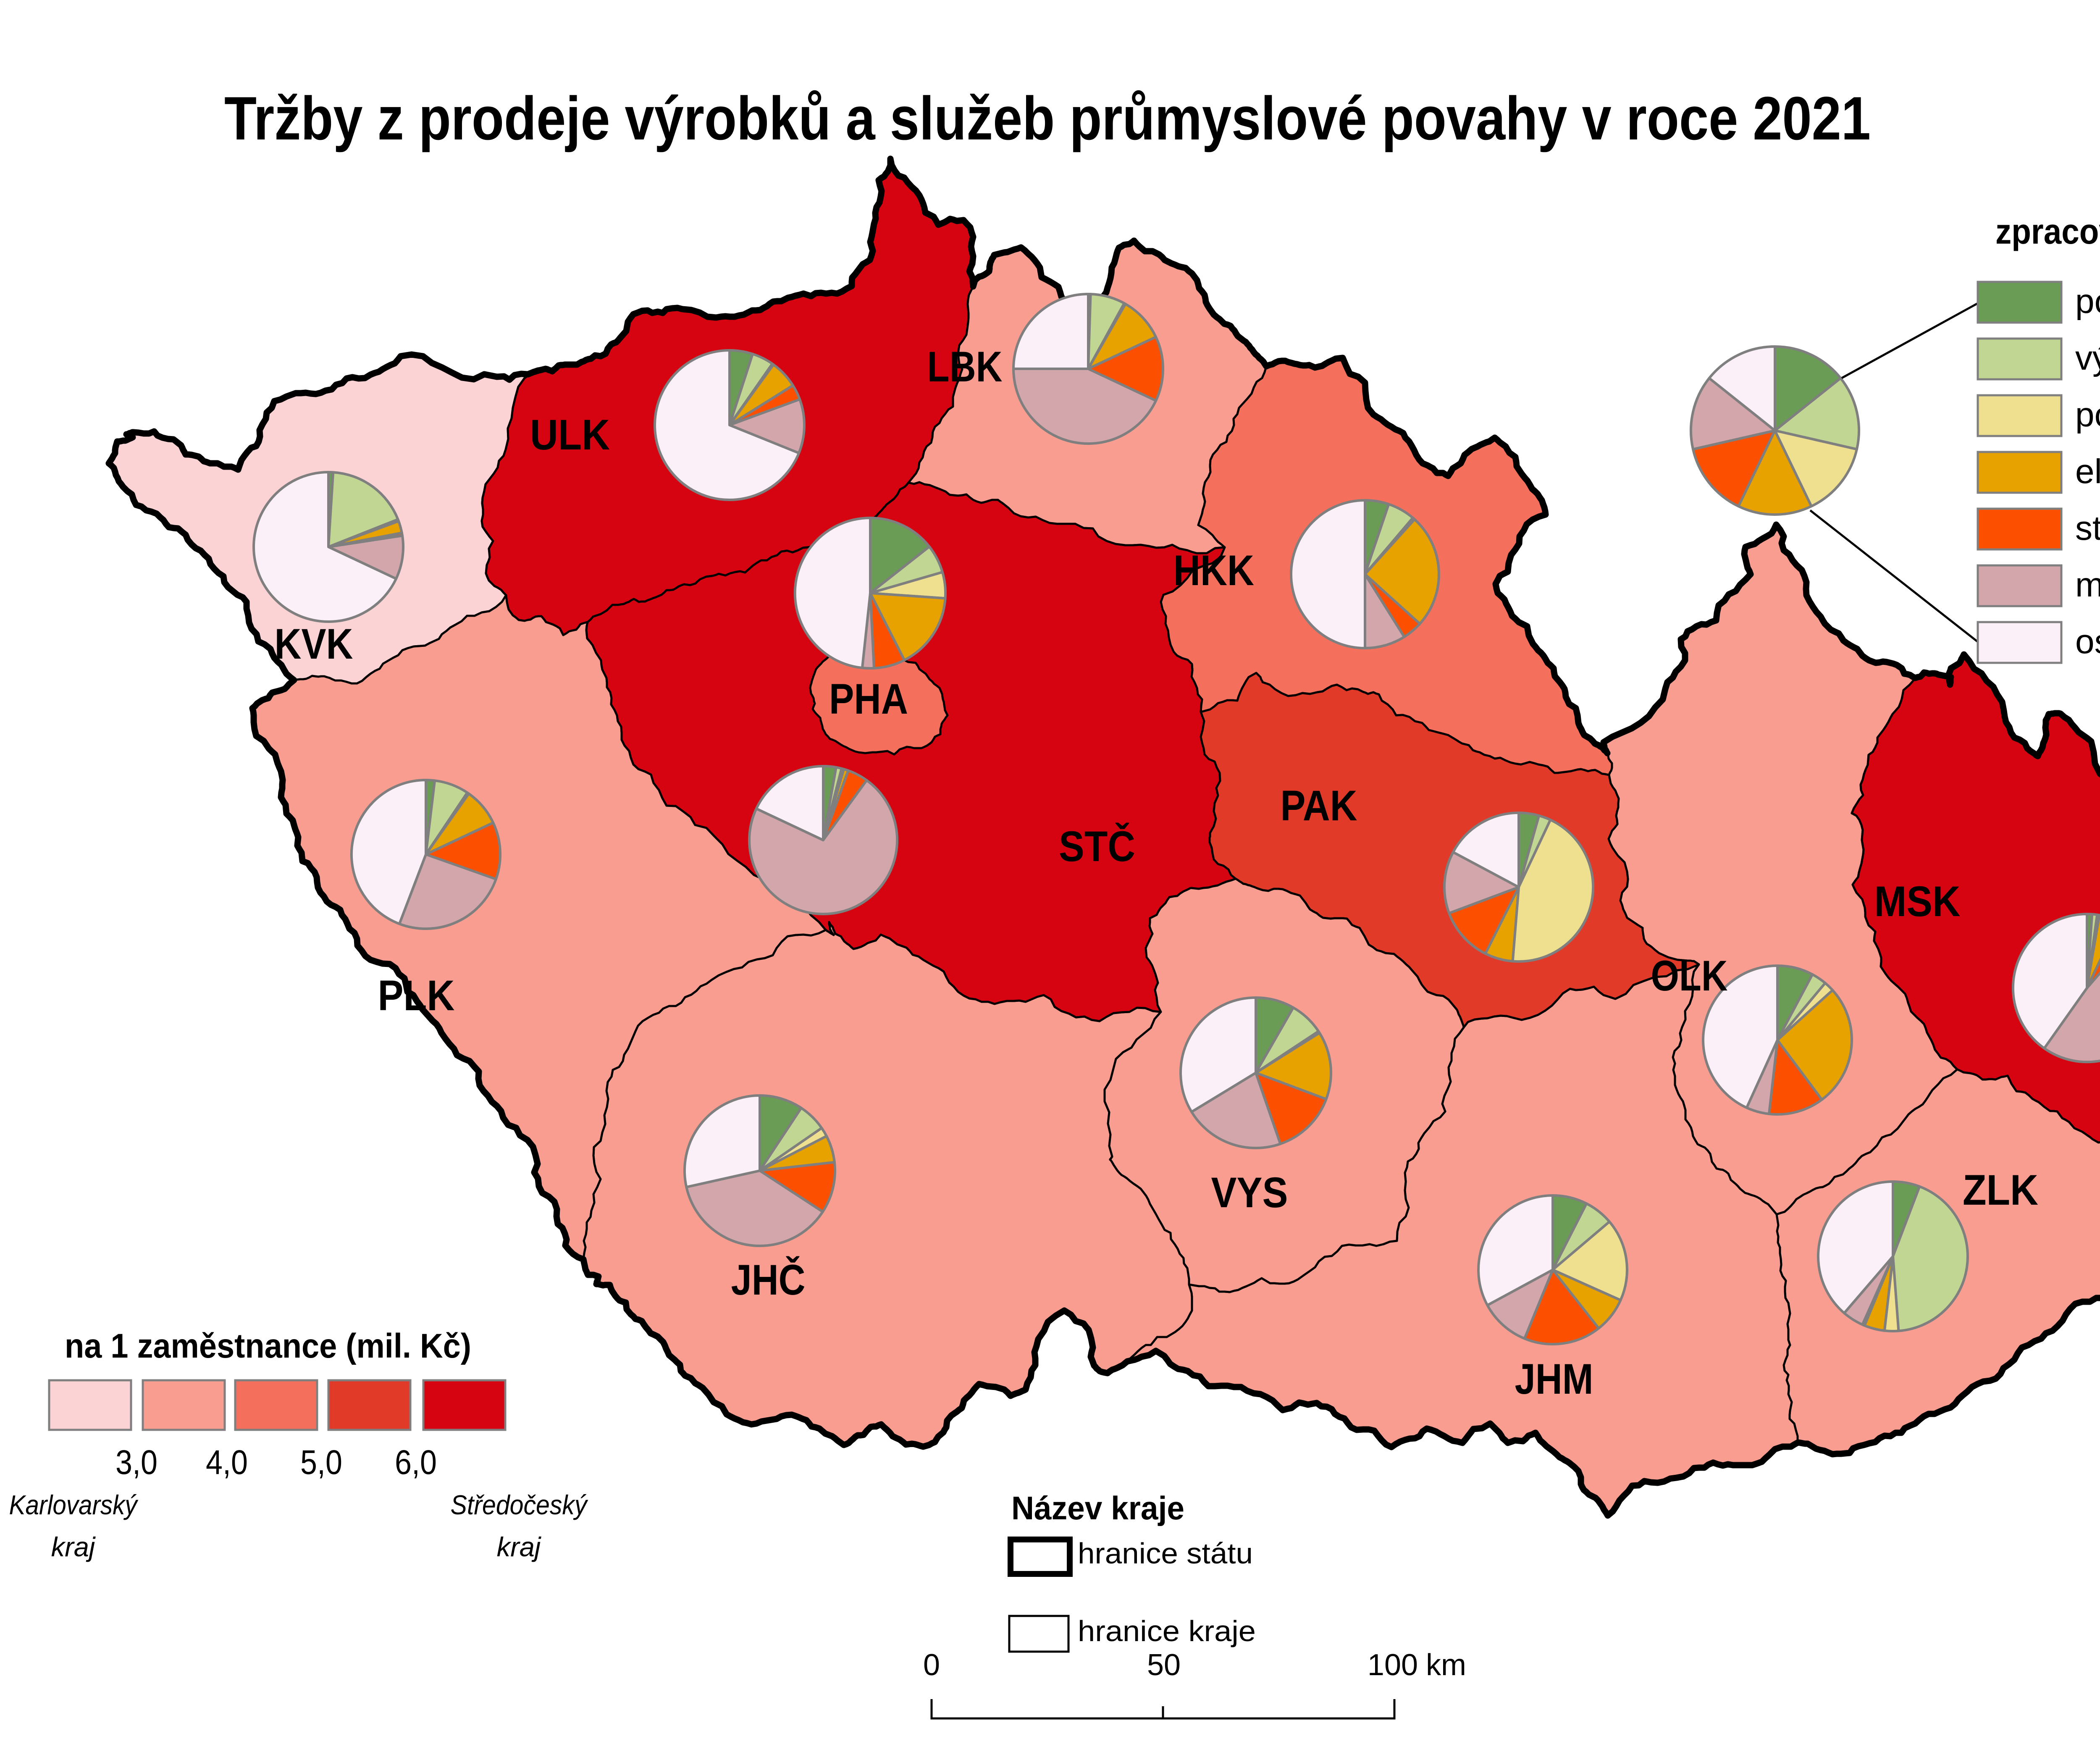 This screenshot has height=1739, width=2100. I want to click on svg-text: Středočeský, so click(519, 1504).